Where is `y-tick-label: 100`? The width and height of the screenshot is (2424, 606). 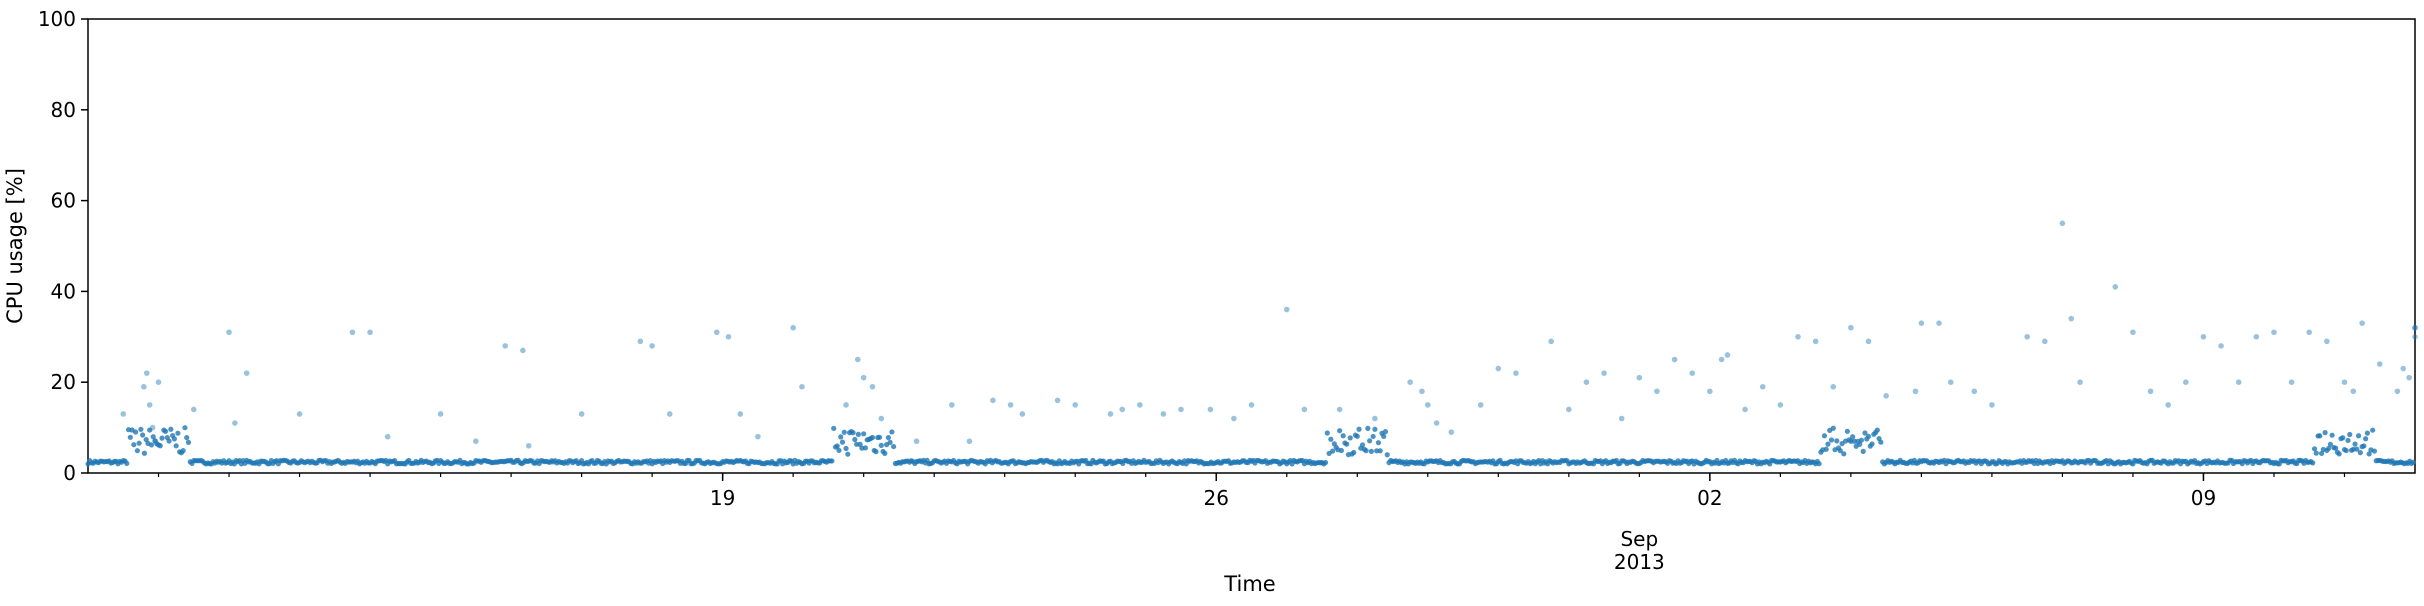 y-tick-label: 100 is located at coordinates (57, 19).